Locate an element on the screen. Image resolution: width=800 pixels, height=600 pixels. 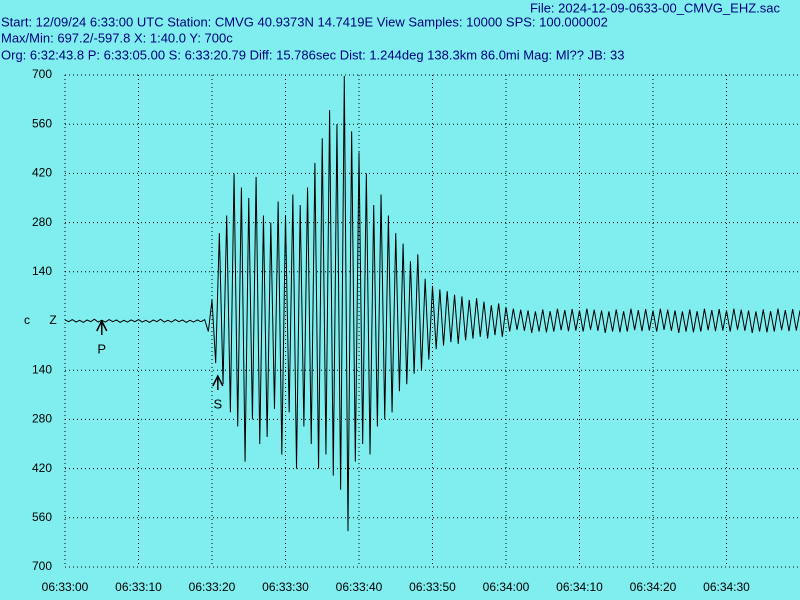
x-tick-label: 06:33:20 is located at coordinates (212, 587).